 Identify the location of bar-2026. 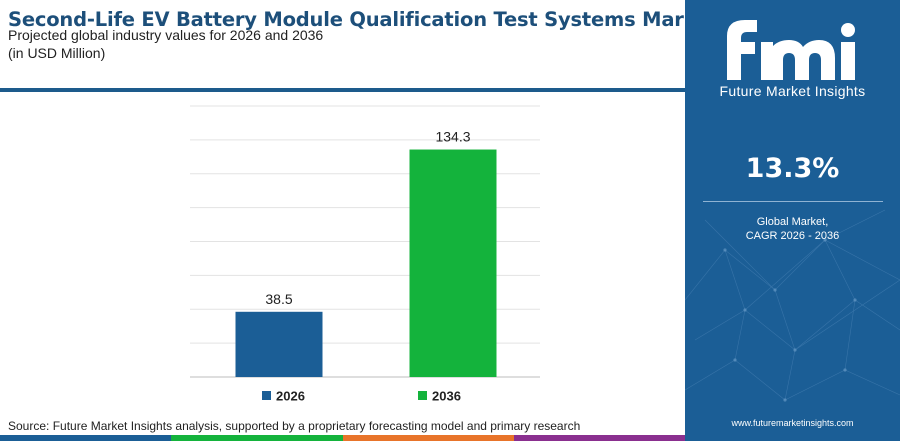
(279, 344).